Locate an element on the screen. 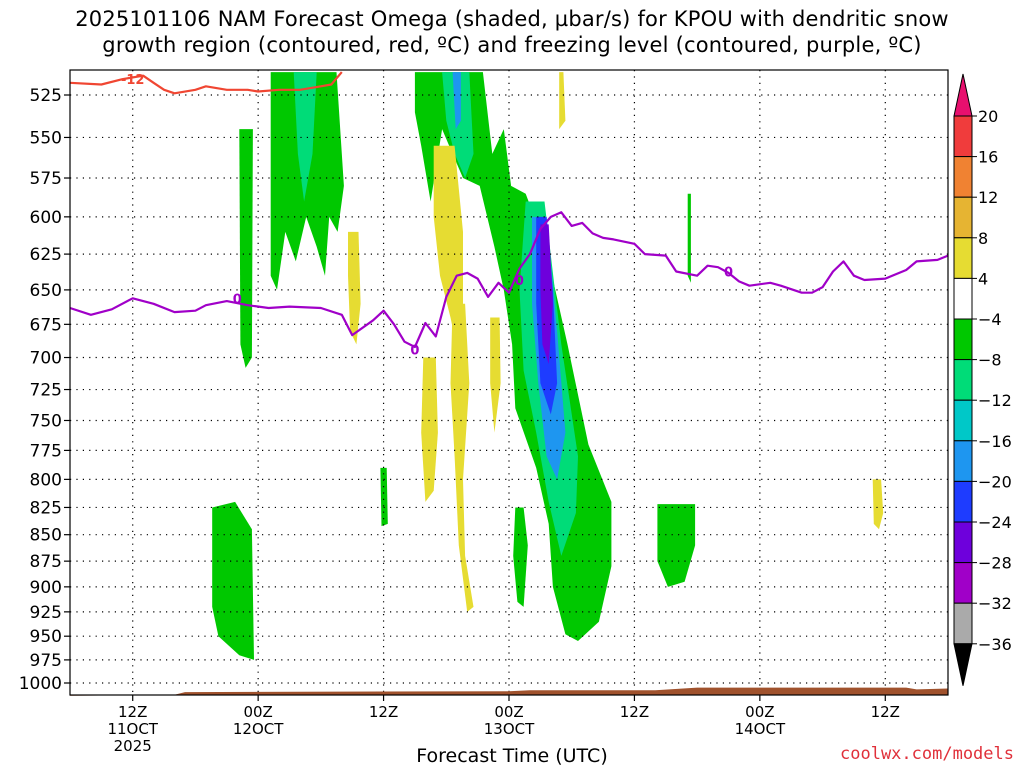  snow-growth-contour is located at coordinates (206, 83).